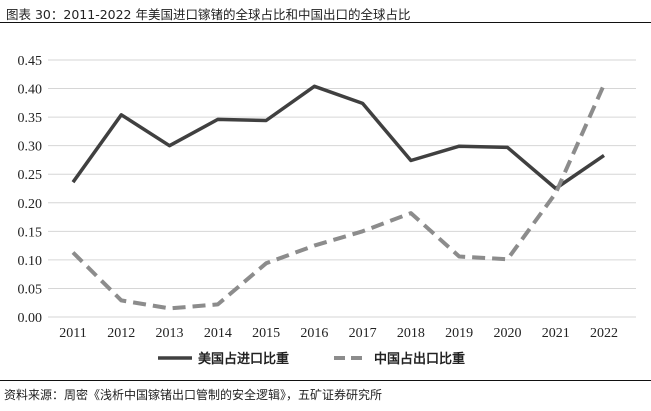  I want to click on source-divider, so click(325, 380).